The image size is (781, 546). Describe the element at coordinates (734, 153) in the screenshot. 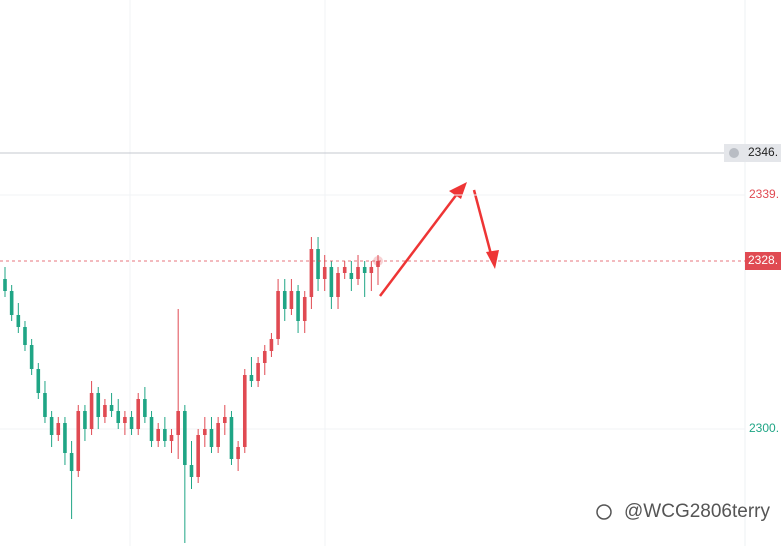

I see `bell-icon` at that location.